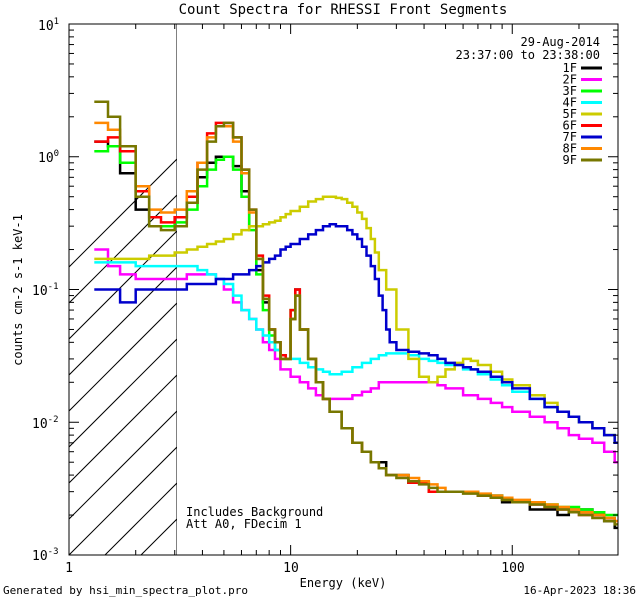 The width and height of the screenshot is (640, 600). I want to click on legend-label-4f: 4F, so click(570, 103).